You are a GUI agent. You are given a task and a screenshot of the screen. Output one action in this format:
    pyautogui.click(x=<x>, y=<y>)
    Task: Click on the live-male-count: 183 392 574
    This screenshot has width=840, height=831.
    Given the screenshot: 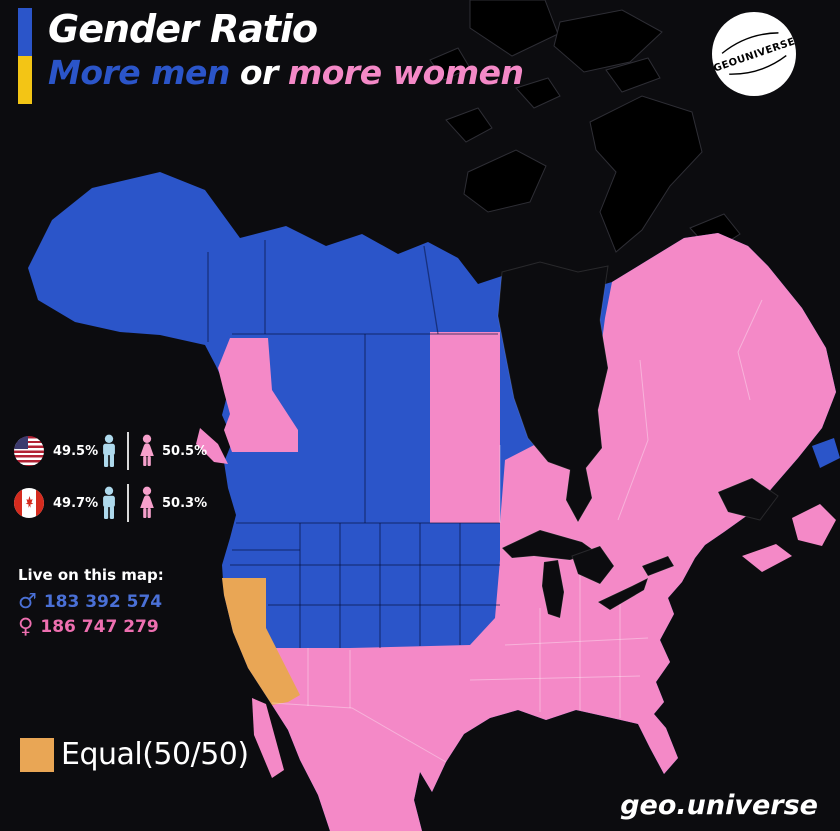 What is the action you would take?
    pyautogui.click(x=103, y=601)
    